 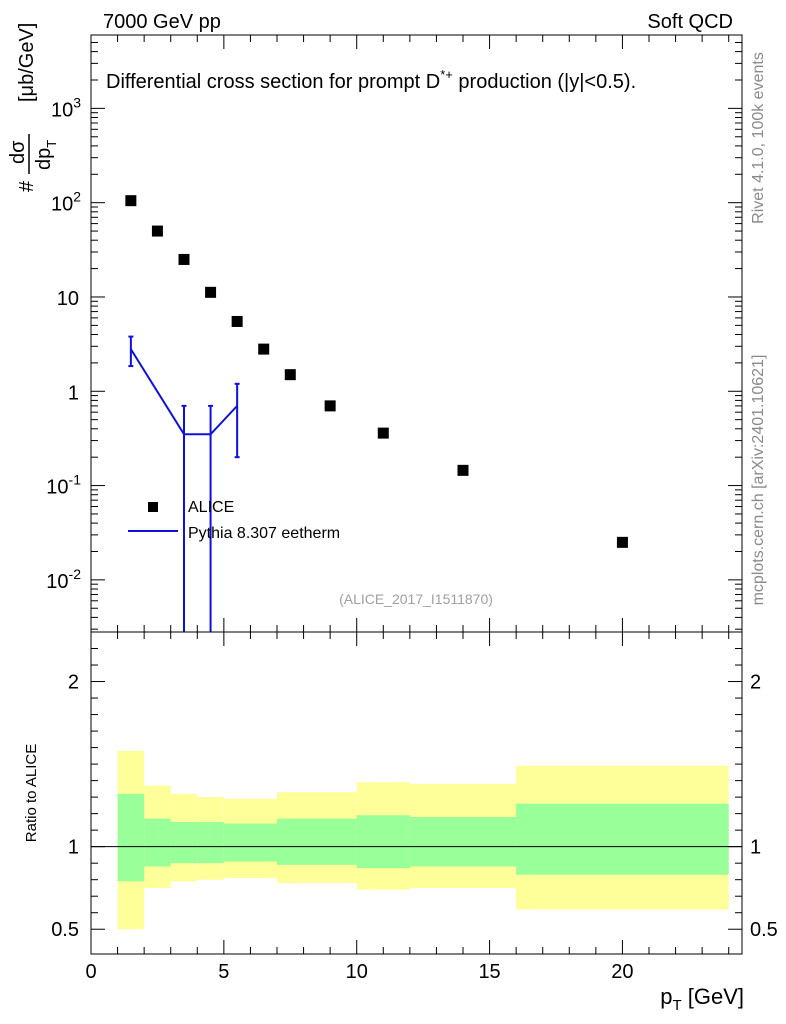 What do you see at coordinates (234, 520) in the screenshot?
I see `legend: ALICE Pythia 8.307 eetherm` at bounding box center [234, 520].